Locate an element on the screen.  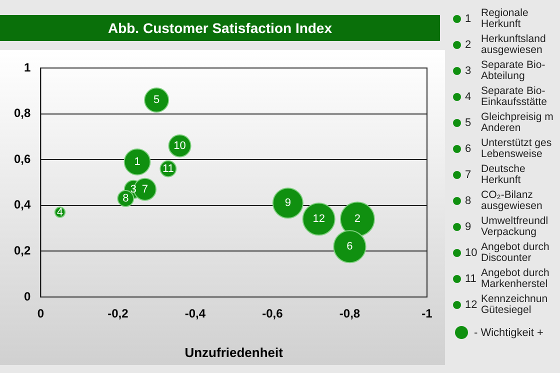
x-tick-label: -0,6 is located at coordinates (273, 313).